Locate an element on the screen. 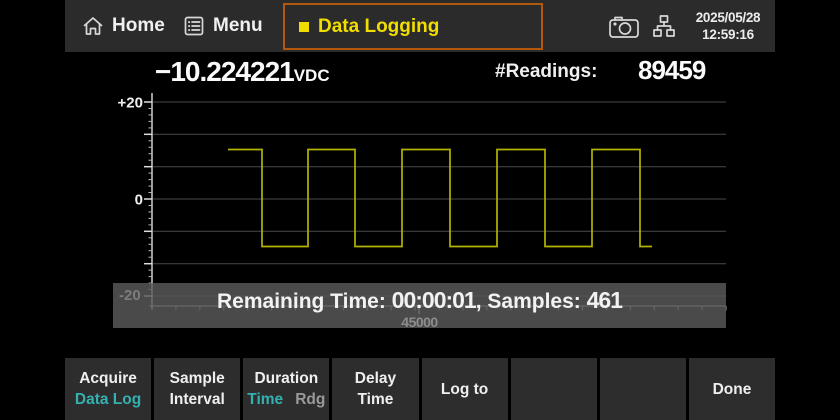 This screenshot has height=420, width=840. samples-value: 461 is located at coordinates (604, 300).